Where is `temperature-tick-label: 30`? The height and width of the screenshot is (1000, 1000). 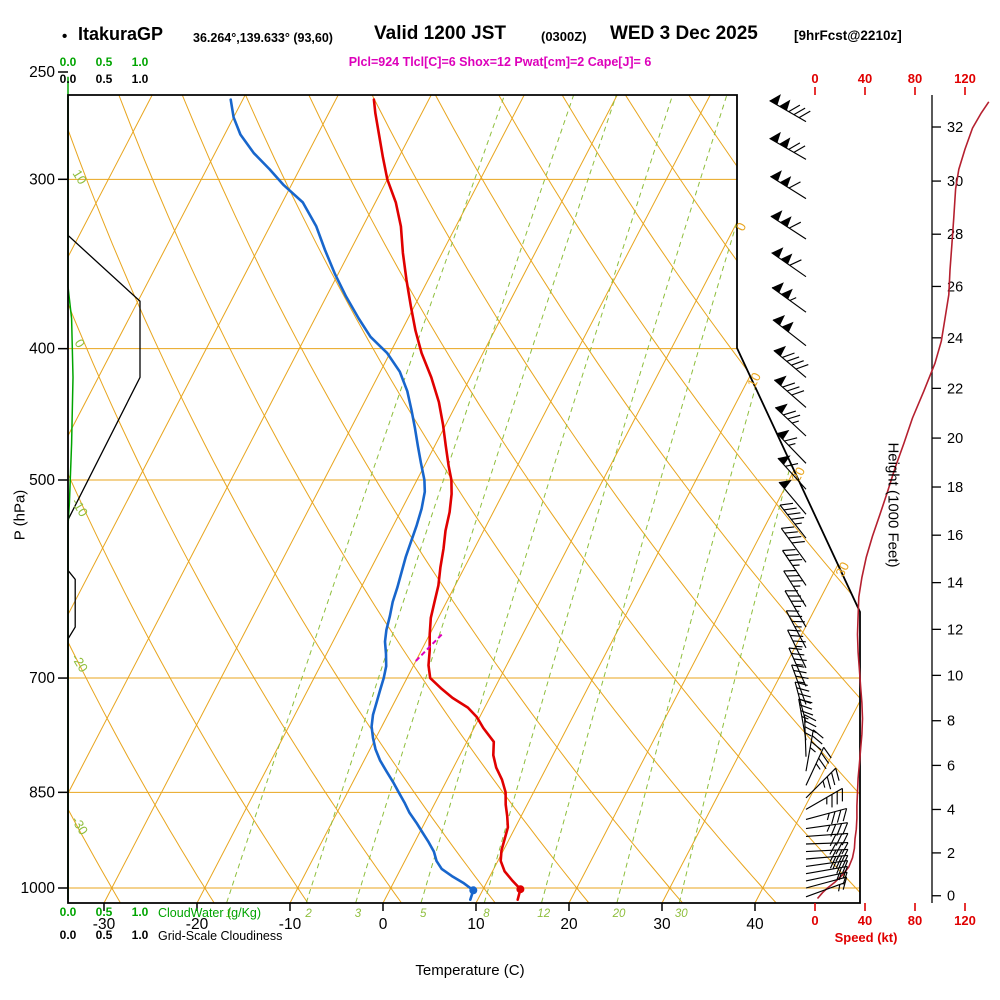
temperature-tick-label: 30 is located at coordinates (662, 924).